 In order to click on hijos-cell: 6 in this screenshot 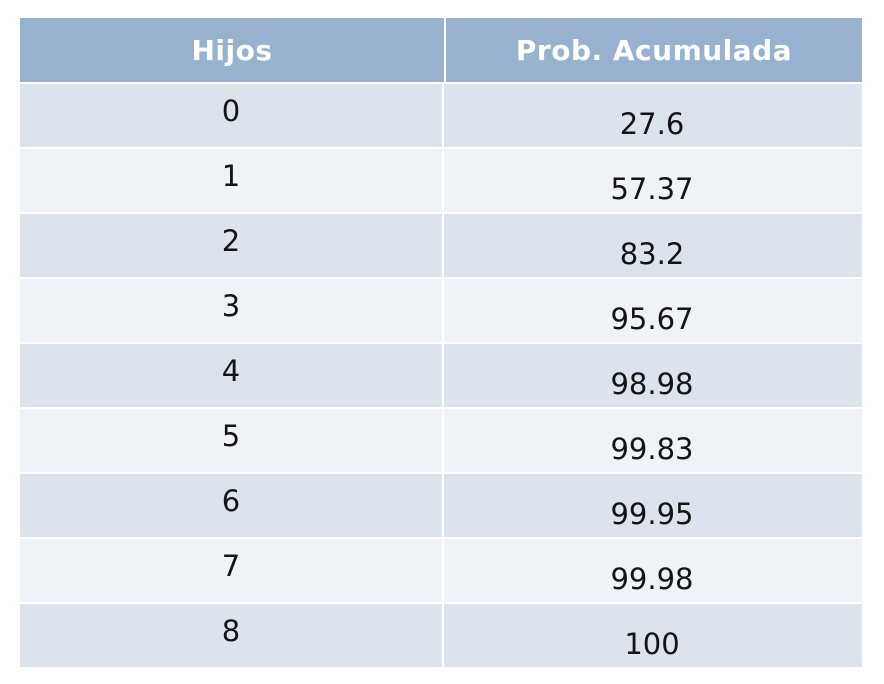, I will do `click(232, 505)`.